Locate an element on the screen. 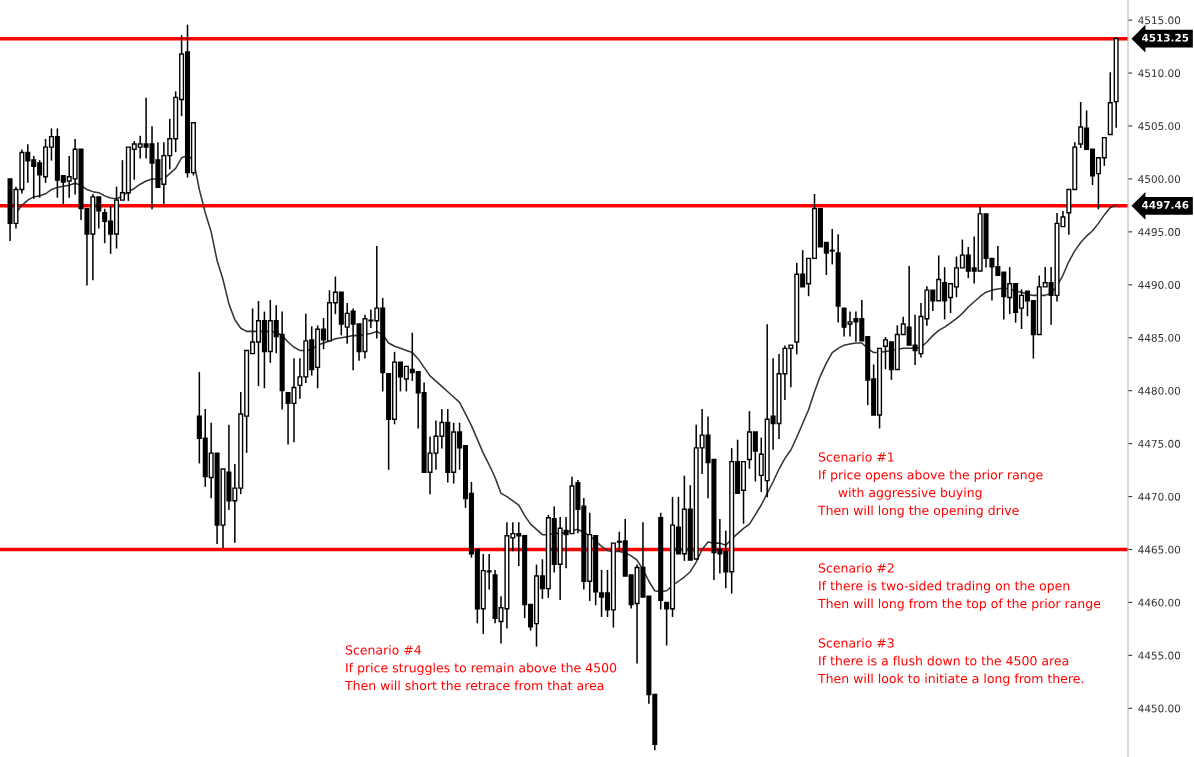 The width and height of the screenshot is (1194, 757). annotation: Scenario #1 If price opens above the prior range with aggressive buying Then will long the opening drive is located at coordinates (930, 485).